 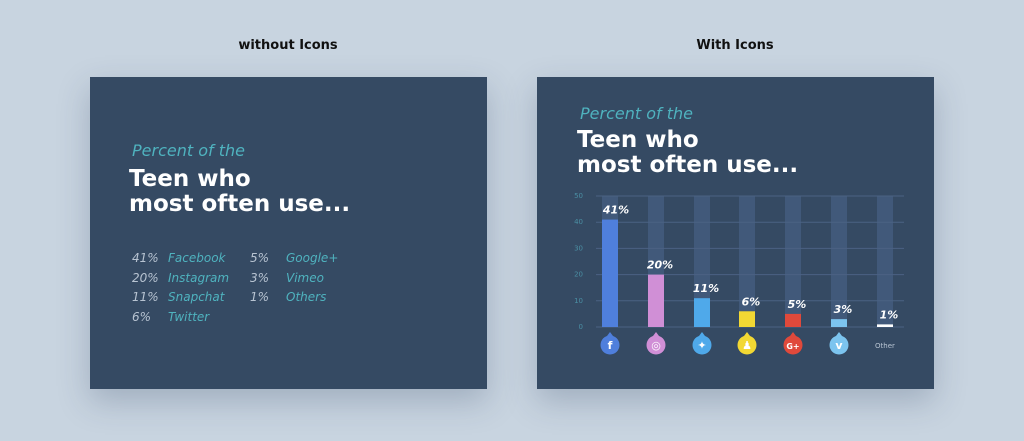 I want to click on bar-Other, so click(x=885, y=325).